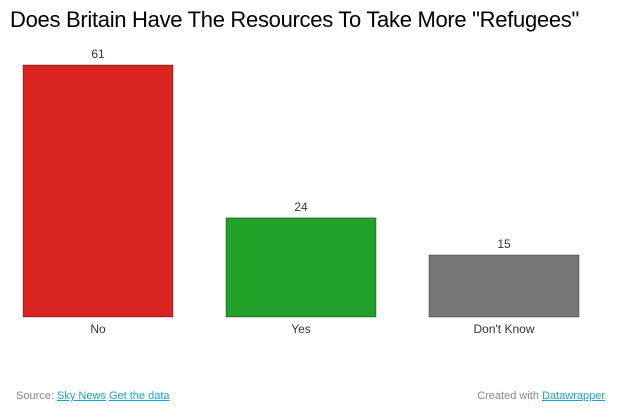  Describe the element at coordinates (81, 396) in the screenshot. I see `source-link: Sky News` at that location.